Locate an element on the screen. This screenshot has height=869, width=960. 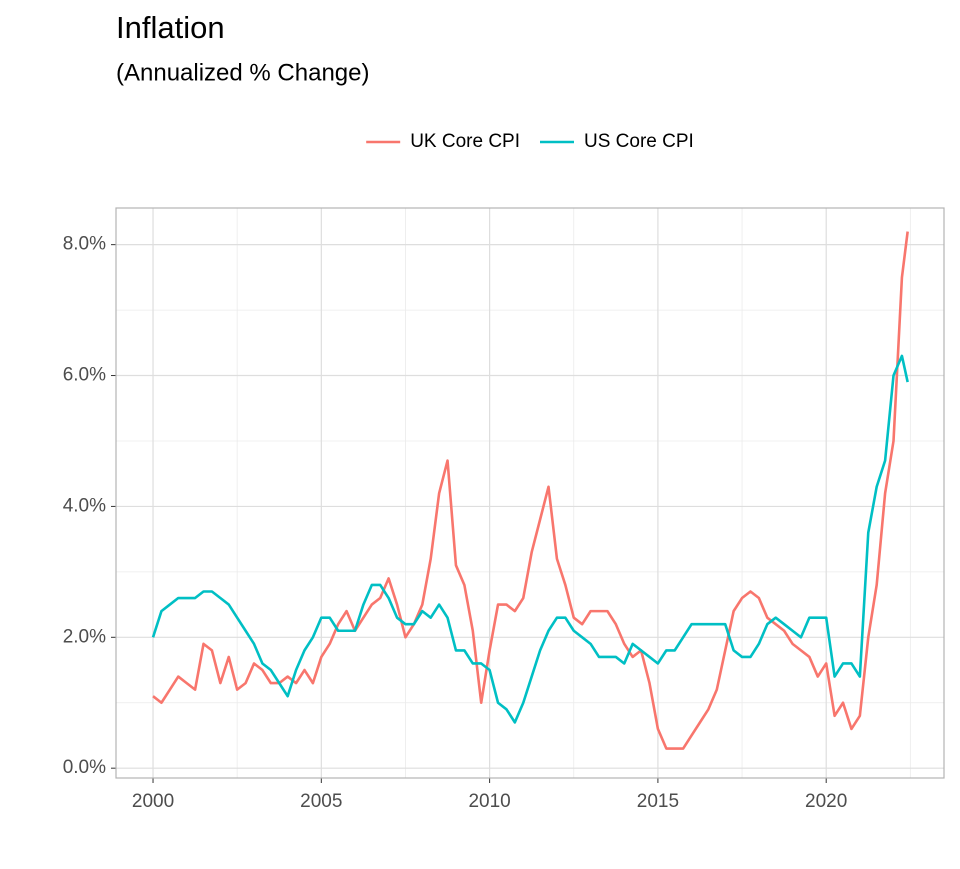
y-tick-label: 6.0% is located at coordinates (84, 375).